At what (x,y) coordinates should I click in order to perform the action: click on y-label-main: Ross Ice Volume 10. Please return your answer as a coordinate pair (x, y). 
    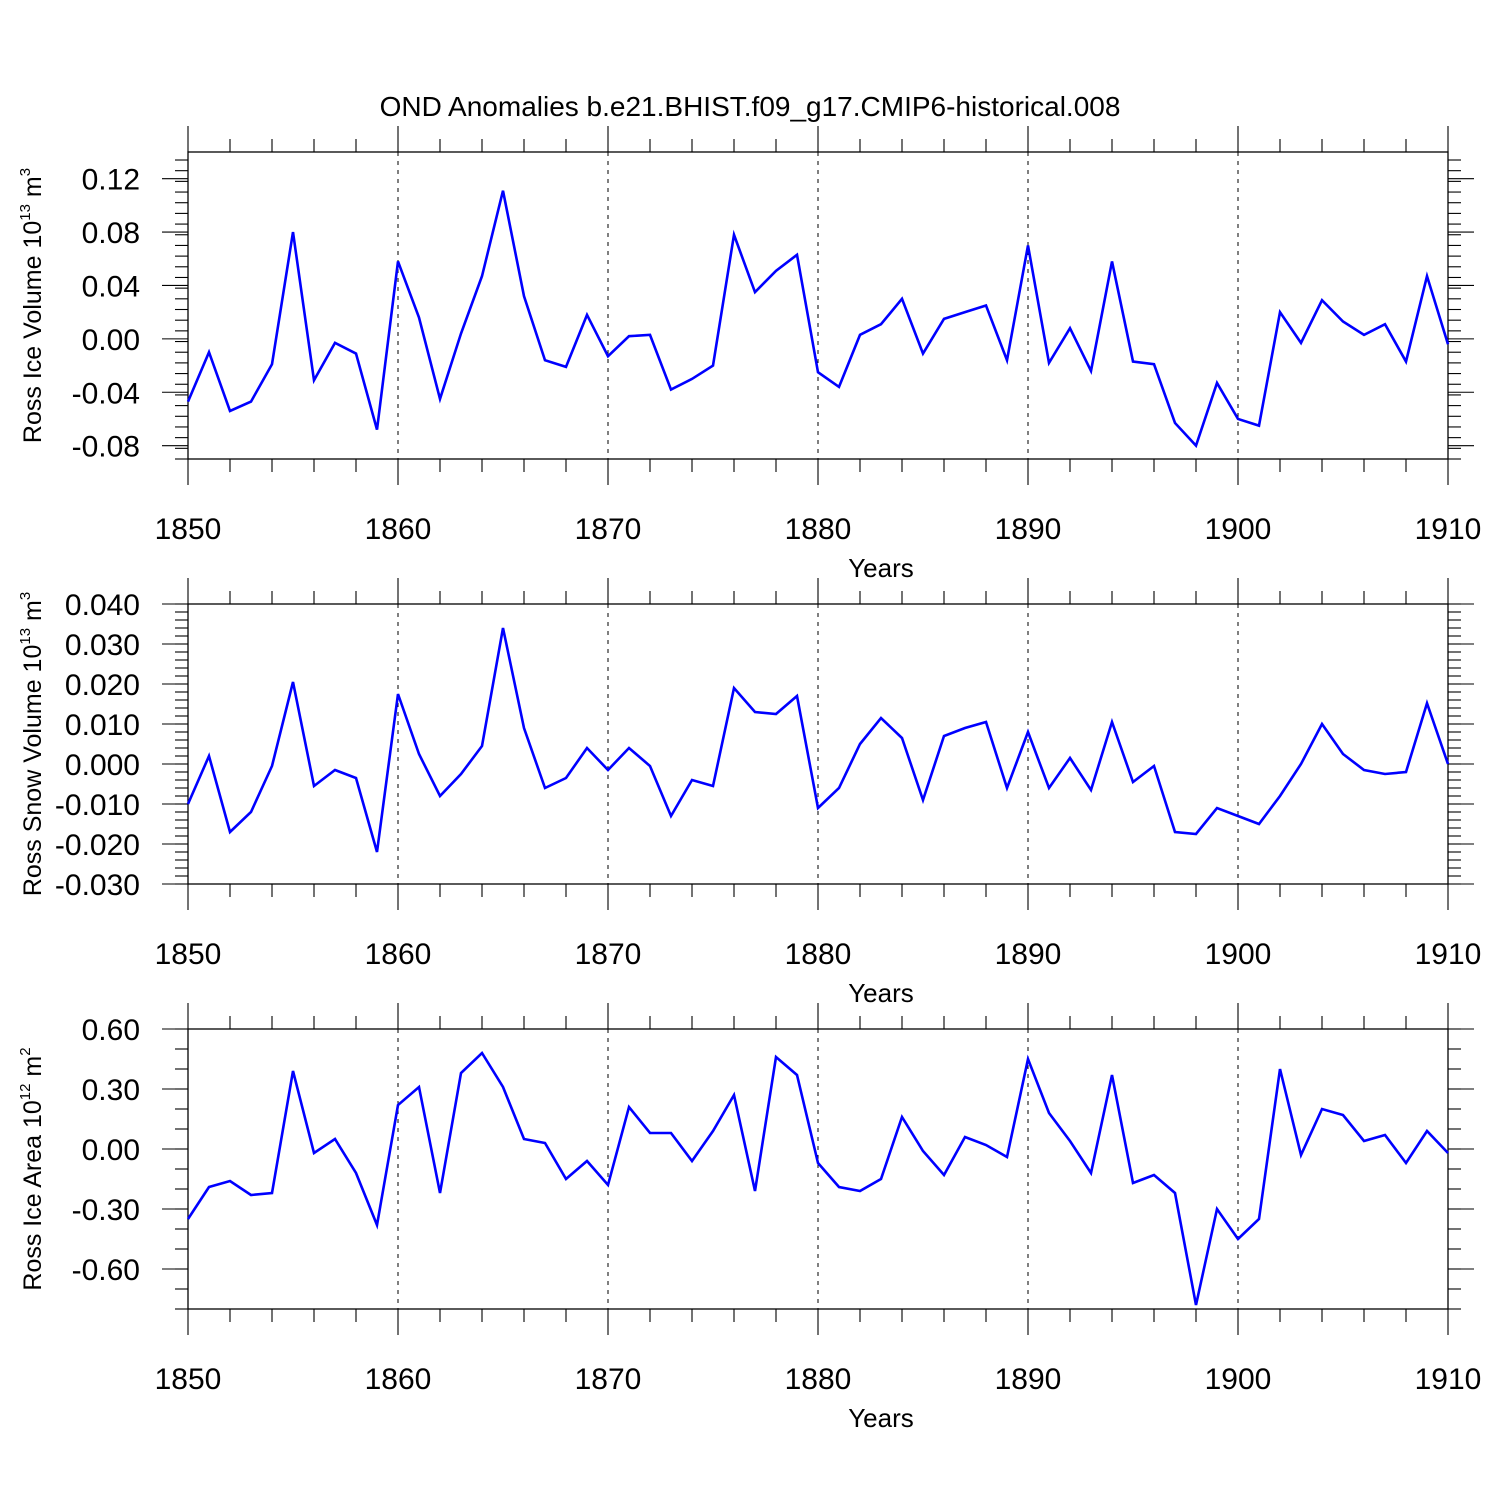
    Looking at the image, I should click on (33, 332).